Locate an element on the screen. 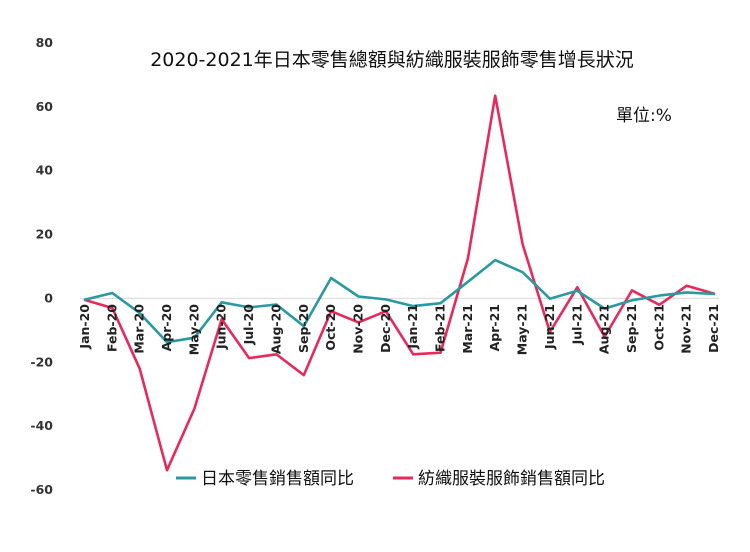 This screenshot has height=552, width=750. x-tick-label: Sep-20 is located at coordinates (303, 328).